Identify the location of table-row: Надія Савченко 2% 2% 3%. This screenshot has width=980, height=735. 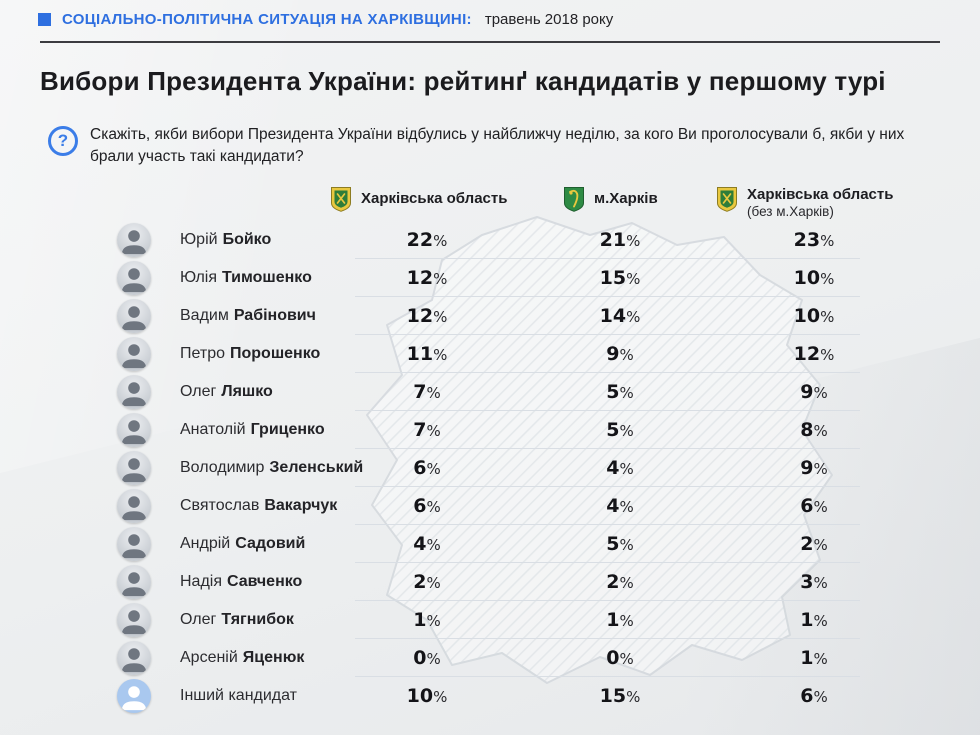
(490, 582).